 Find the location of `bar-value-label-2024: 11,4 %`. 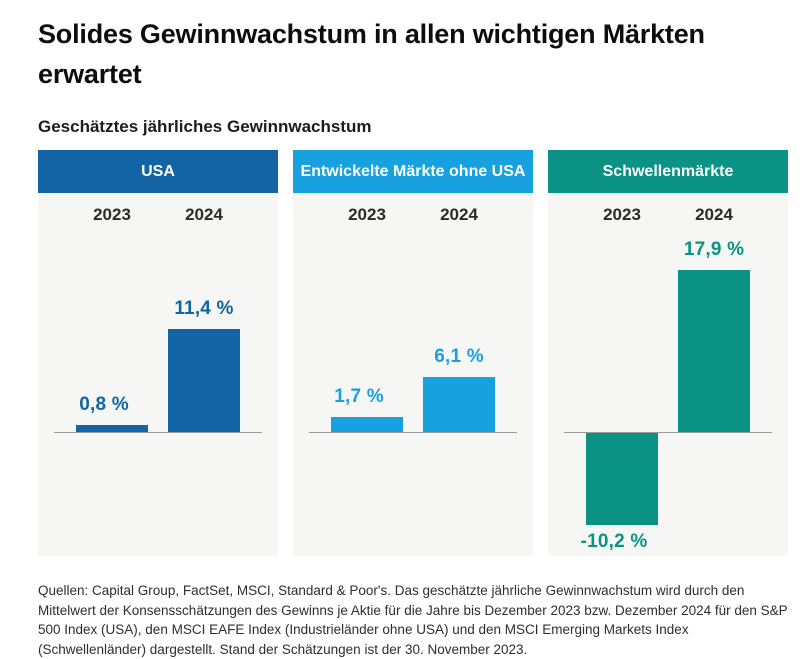

bar-value-label-2024: 11,4 % is located at coordinates (204, 308).